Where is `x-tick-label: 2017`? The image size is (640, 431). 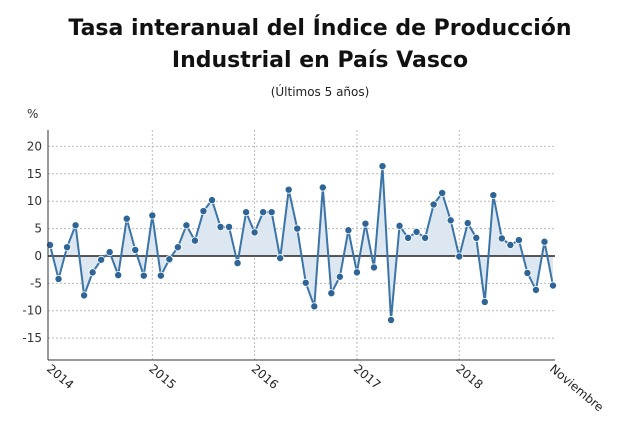 x-tick-label: 2017 is located at coordinates (367, 377).